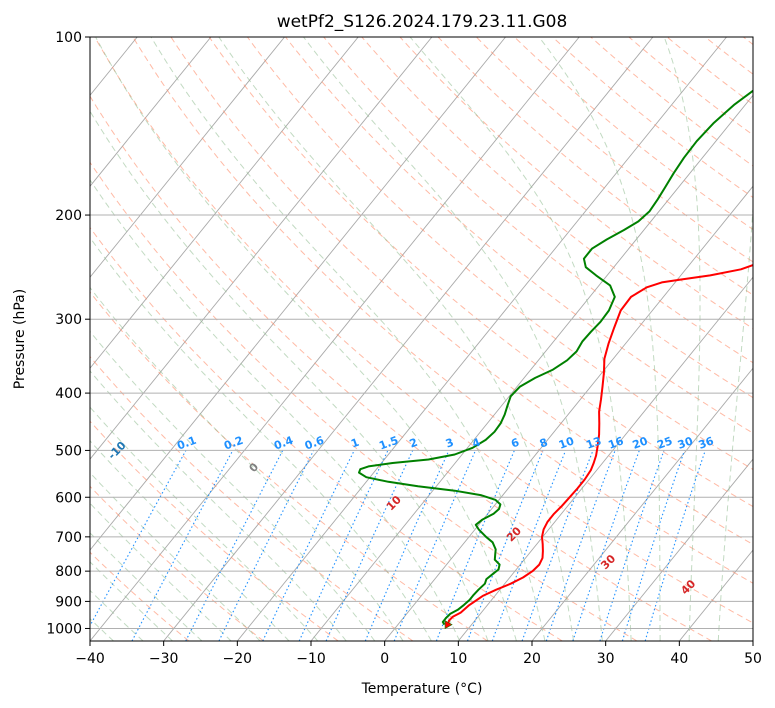 The image size is (775, 708). Describe the element at coordinates (593, 442) in the screenshot. I see `mixing-ratio-label: 13` at that location.